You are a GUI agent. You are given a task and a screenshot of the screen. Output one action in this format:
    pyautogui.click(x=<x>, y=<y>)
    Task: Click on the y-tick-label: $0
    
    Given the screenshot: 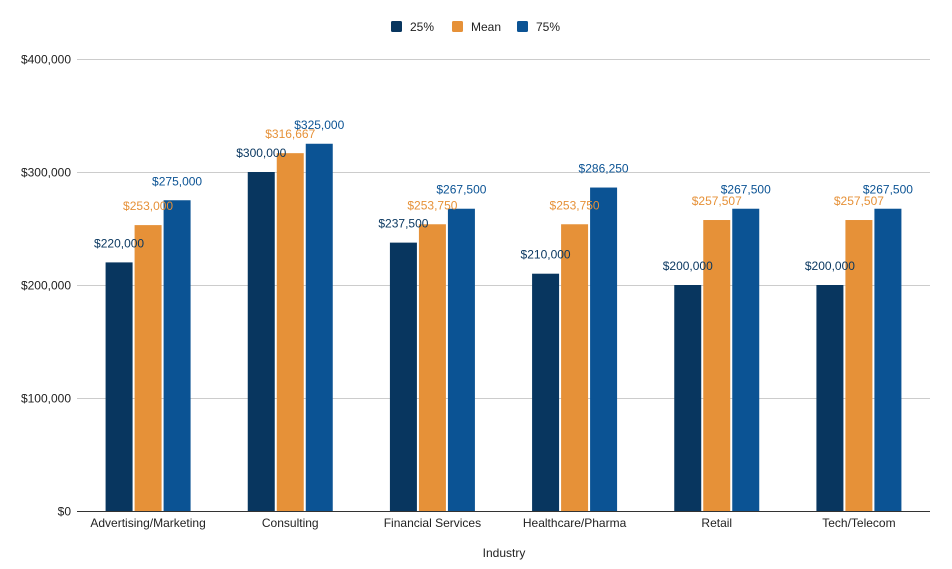 What is the action you would take?
    pyautogui.click(x=65, y=512)
    